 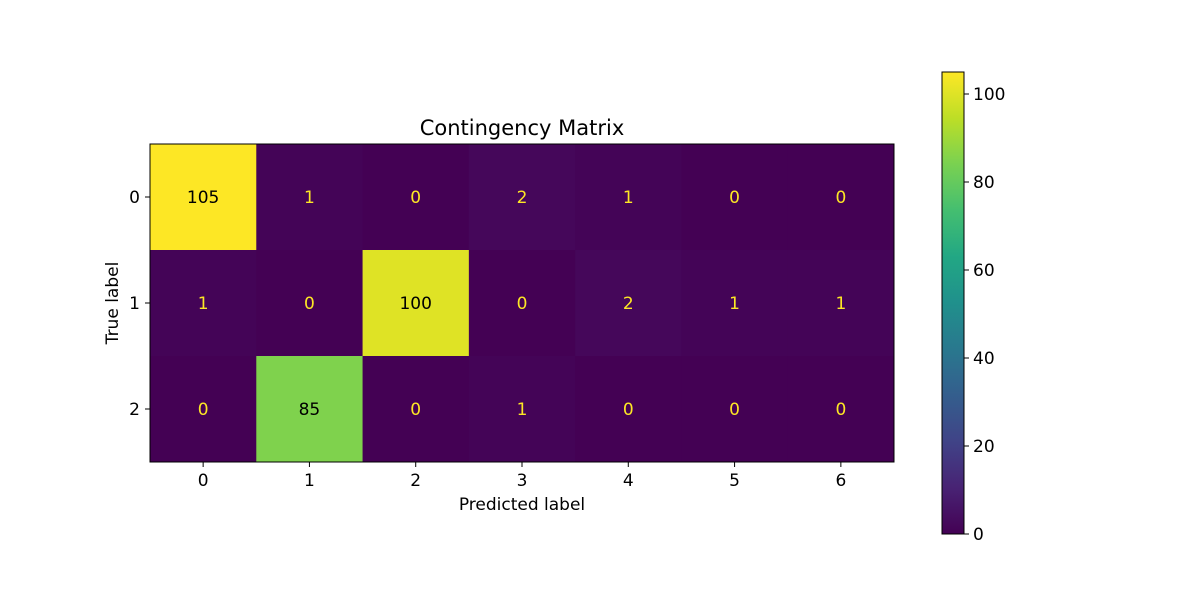 I want to click on cell-value-label: 100, so click(x=415, y=304).